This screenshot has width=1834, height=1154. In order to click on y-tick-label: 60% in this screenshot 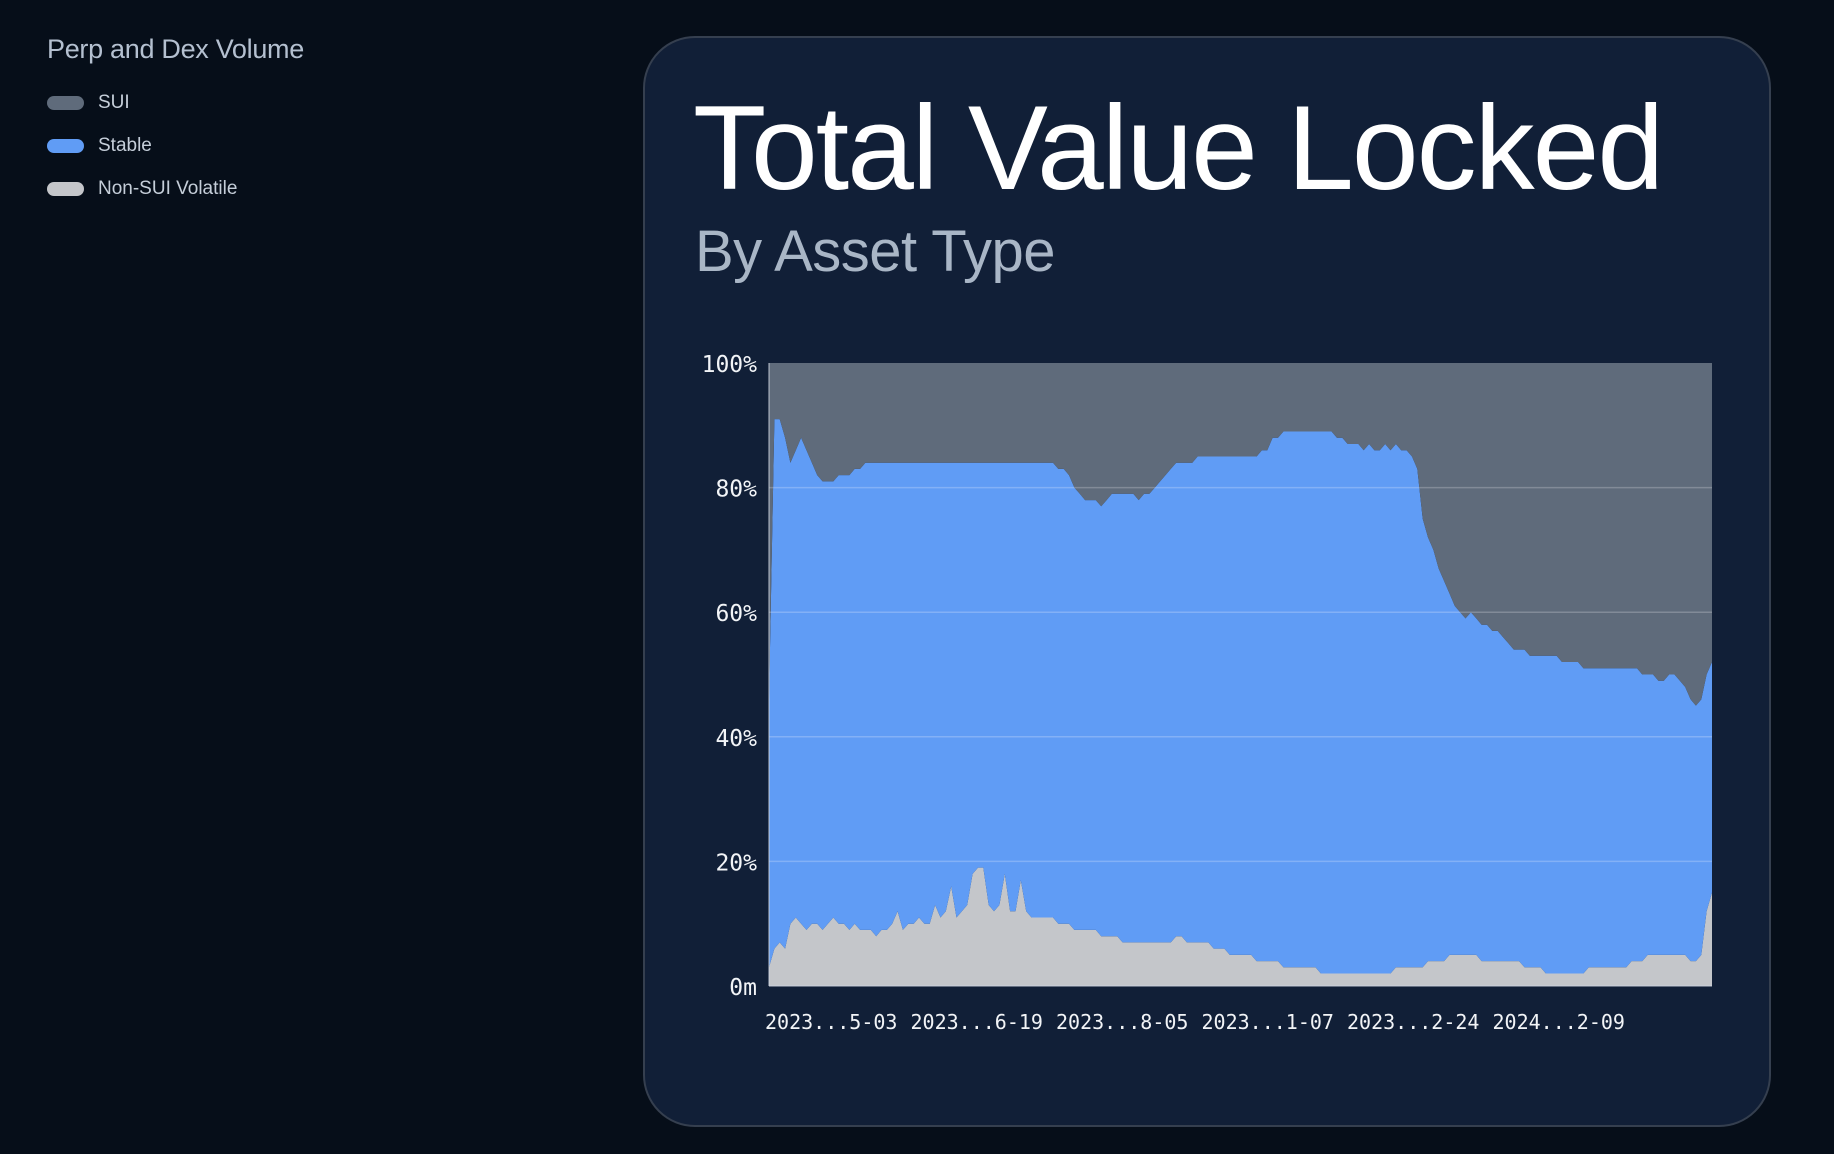, I will do `click(736, 614)`.